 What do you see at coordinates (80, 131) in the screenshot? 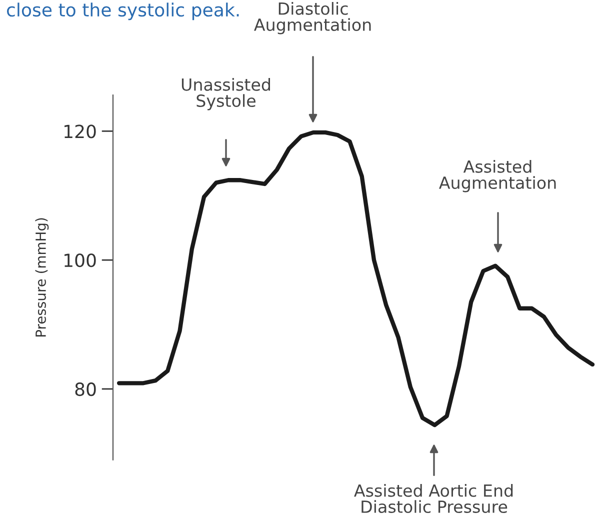
I see `y-tick-label: 120` at bounding box center [80, 131].